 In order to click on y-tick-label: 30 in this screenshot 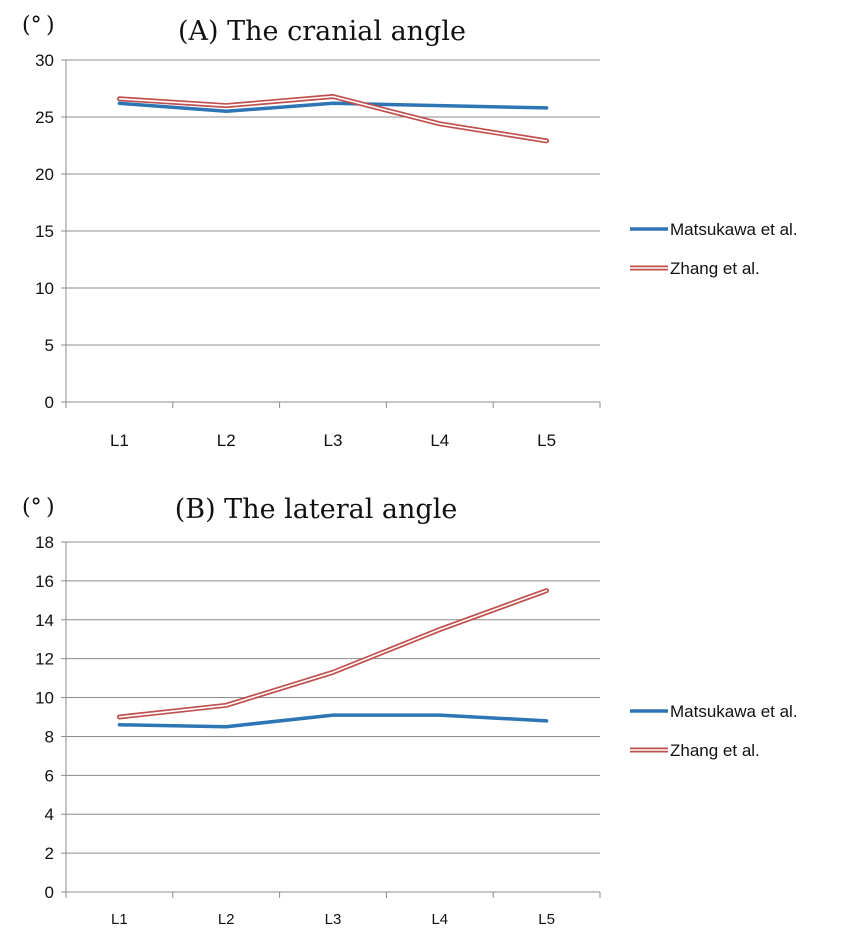, I will do `click(44, 60)`.